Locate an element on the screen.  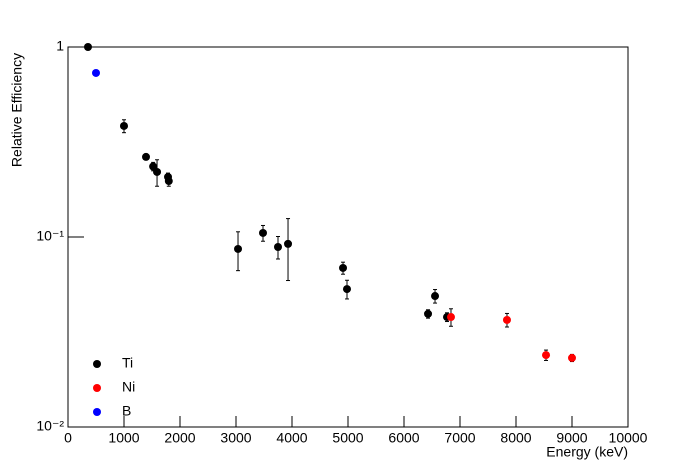
legend-label: Ni is located at coordinates (128, 387).